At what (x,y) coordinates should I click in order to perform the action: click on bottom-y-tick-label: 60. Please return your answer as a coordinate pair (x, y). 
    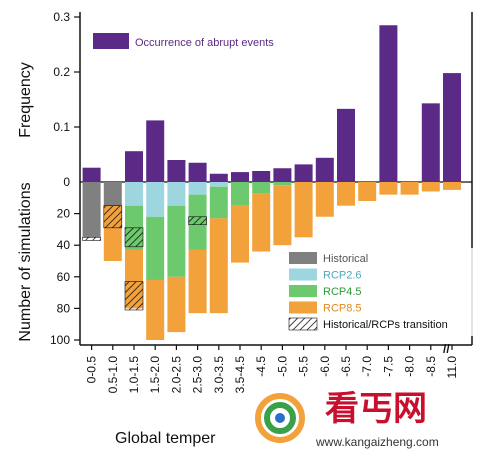
    Looking at the image, I should click on (64, 277).